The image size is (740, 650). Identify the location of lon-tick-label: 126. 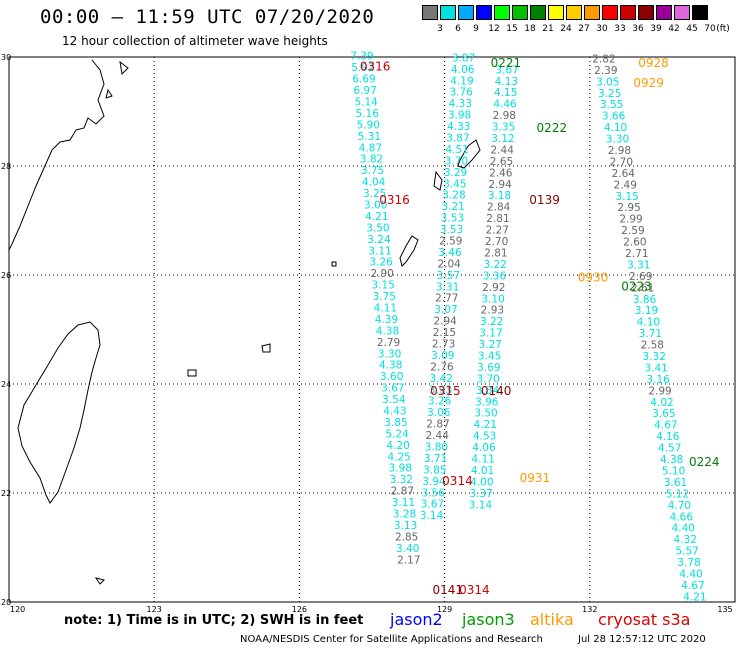
(299, 609).